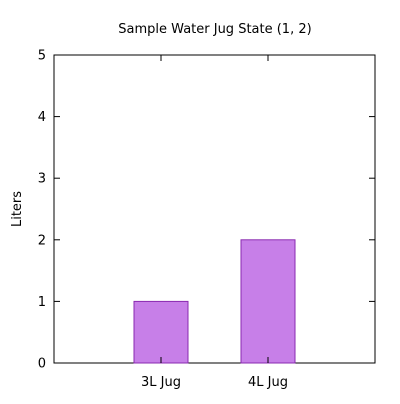  I want to click on y-tick-label: 0, so click(42, 364).